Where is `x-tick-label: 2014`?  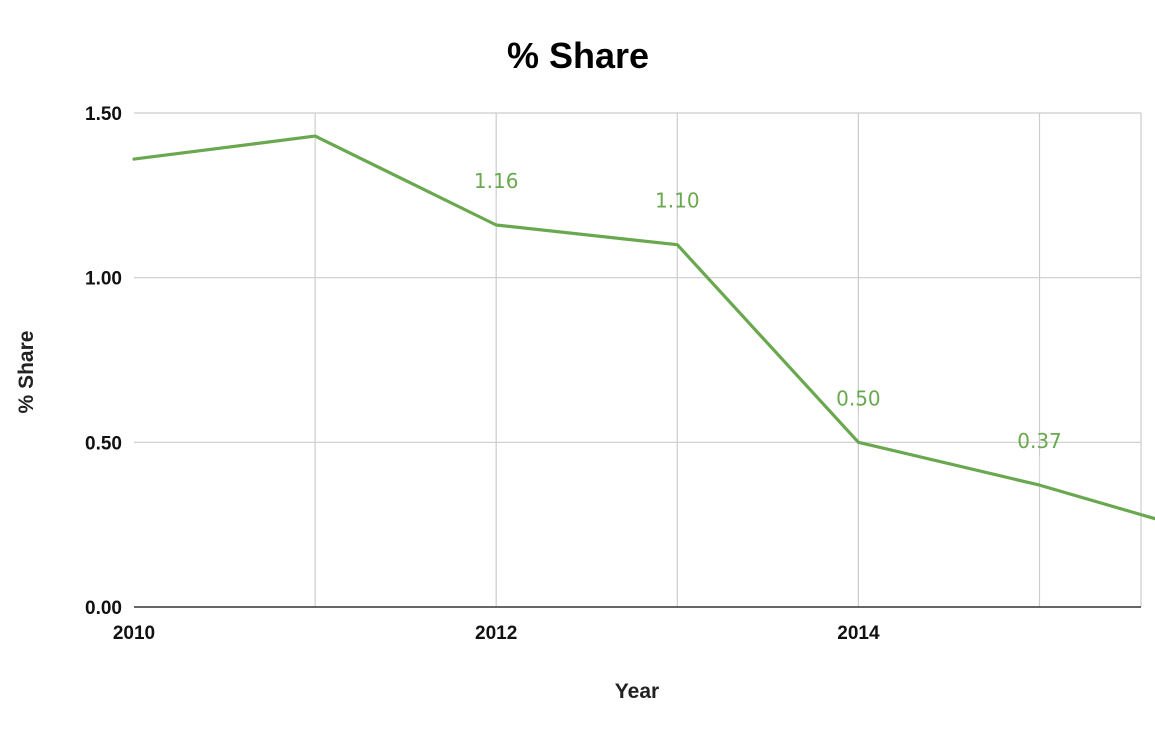
x-tick-label: 2014 is located at coordinates (858, 633).